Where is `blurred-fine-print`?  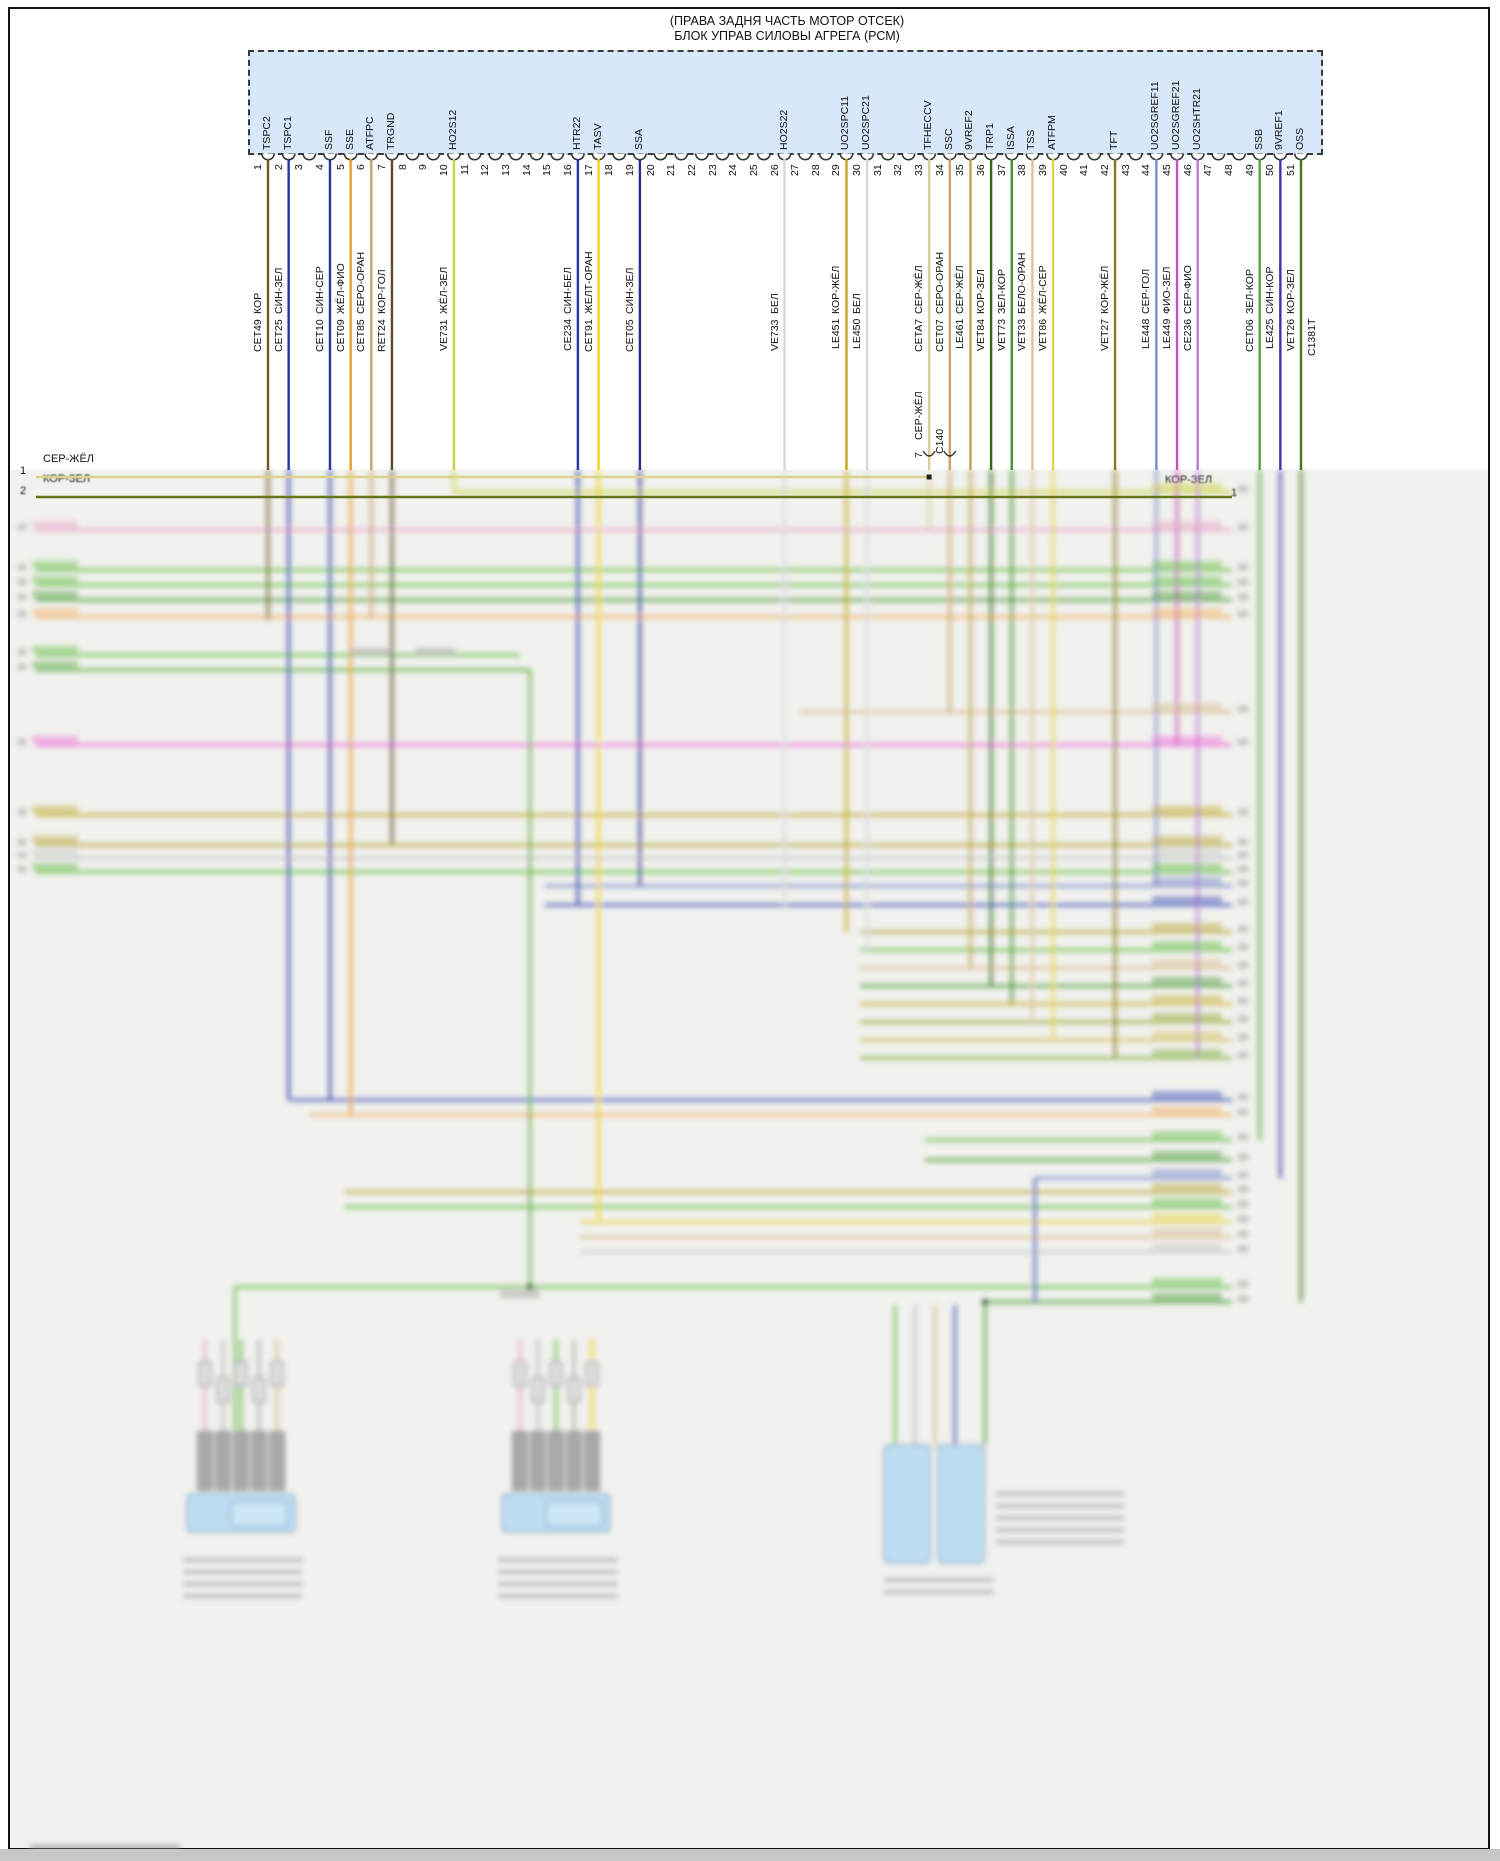
blurred-fine-print is located at coordinates (105, 1847).